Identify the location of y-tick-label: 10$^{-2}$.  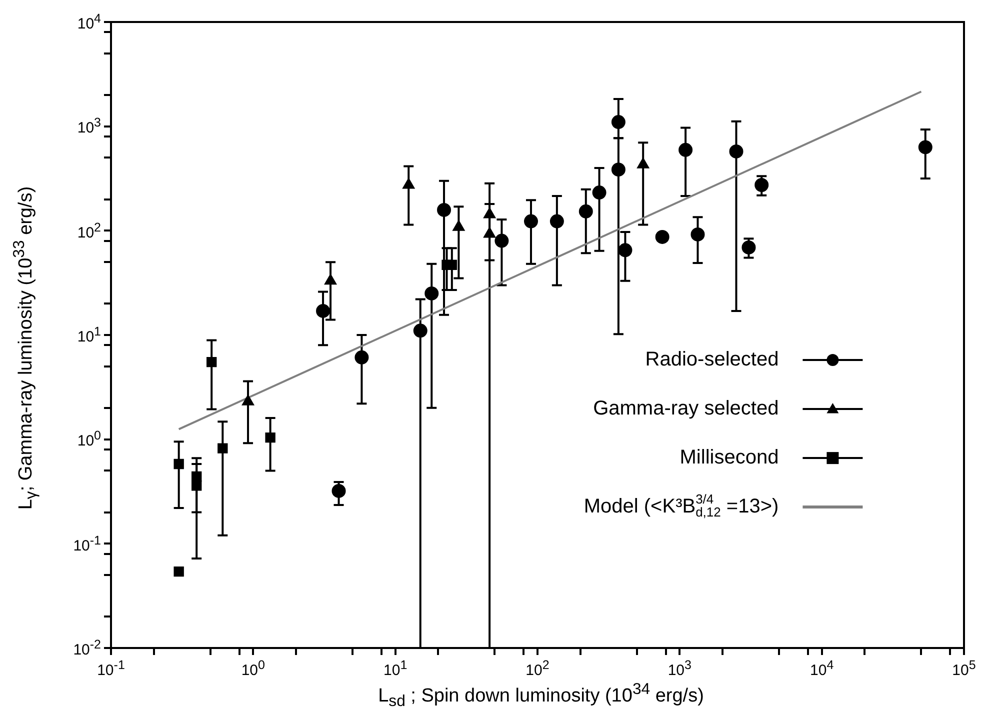
(87, 648).